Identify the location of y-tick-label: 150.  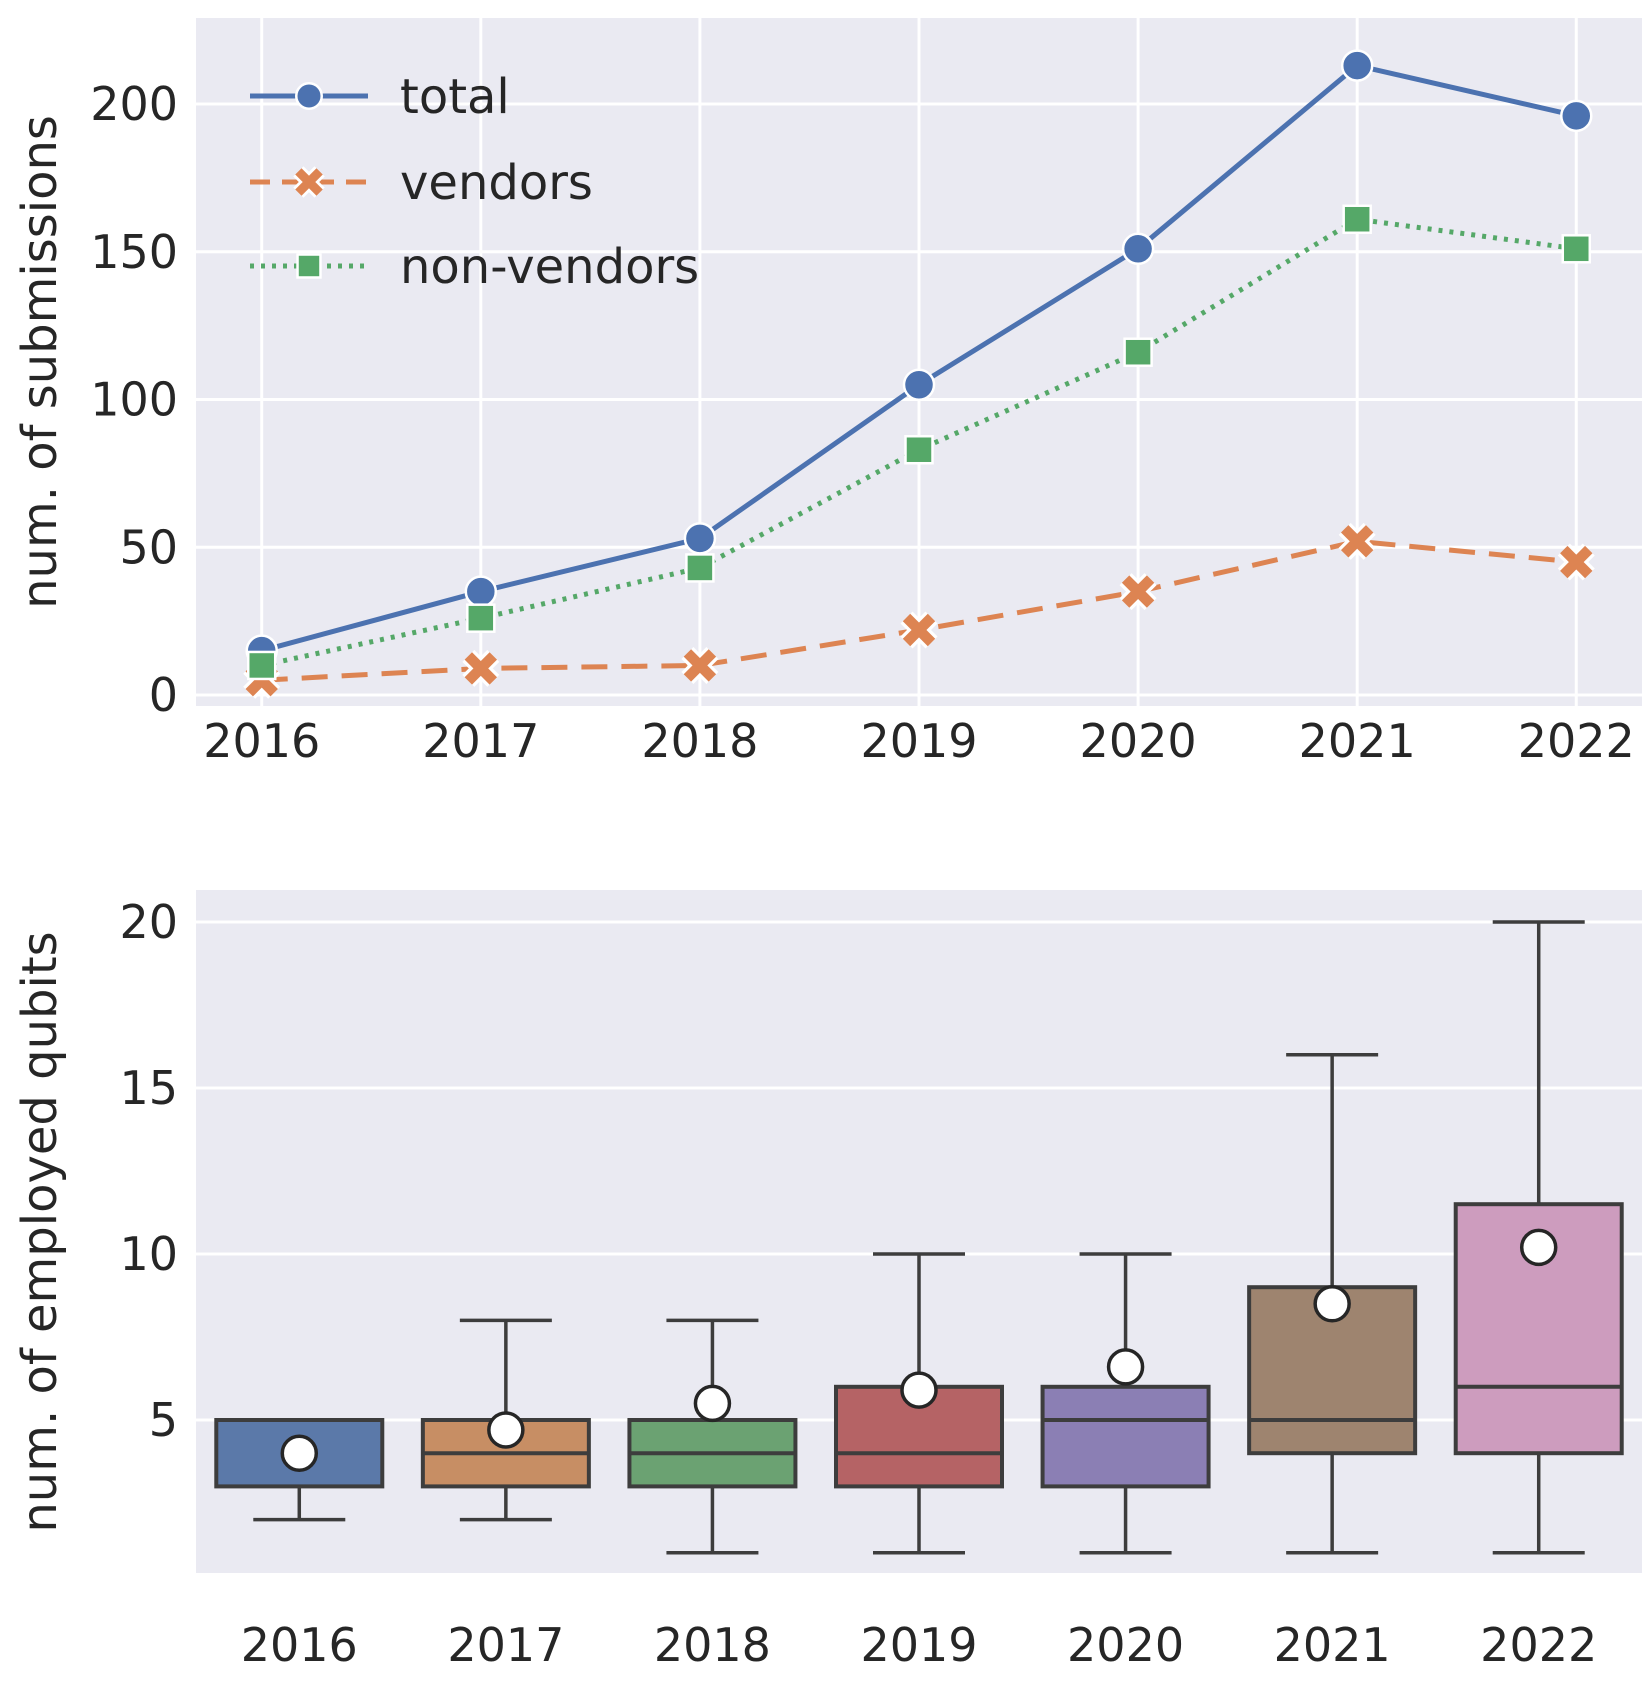
(134, 252).